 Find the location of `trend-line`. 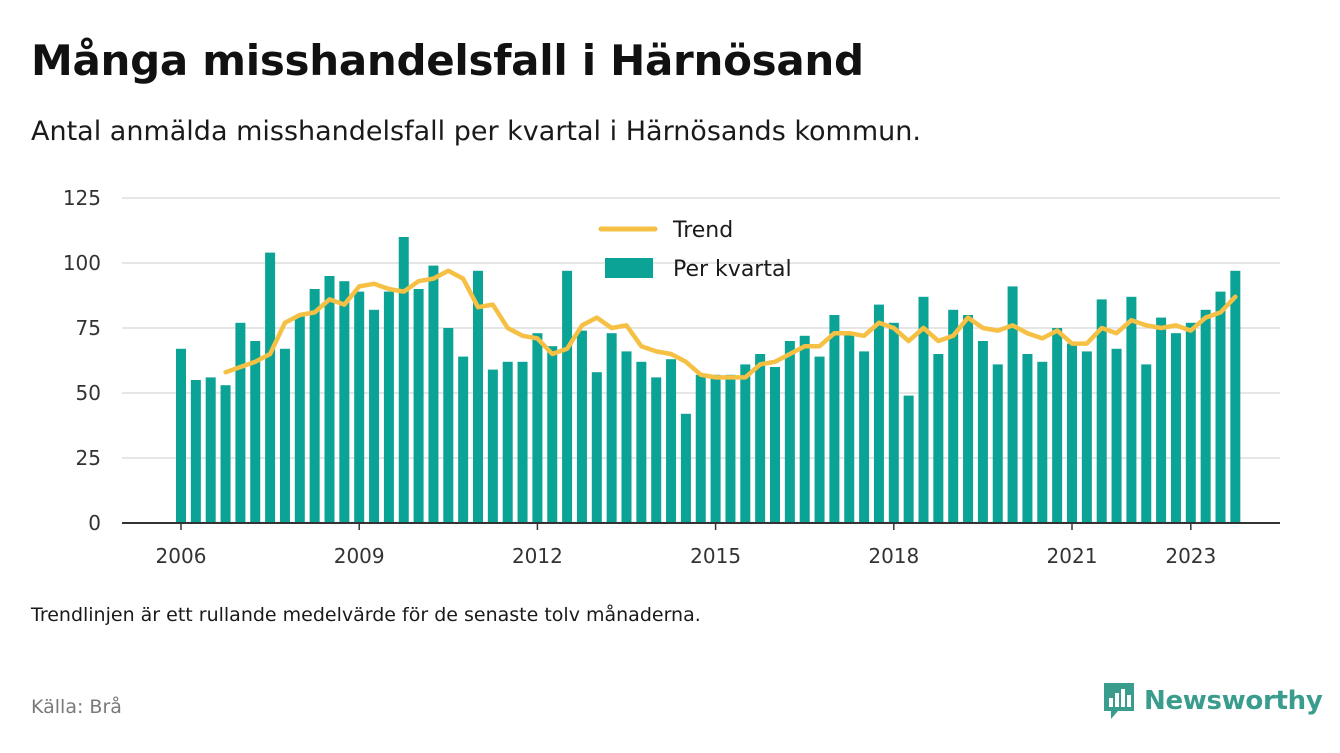

trend-line is located at coordinates (730, 324).